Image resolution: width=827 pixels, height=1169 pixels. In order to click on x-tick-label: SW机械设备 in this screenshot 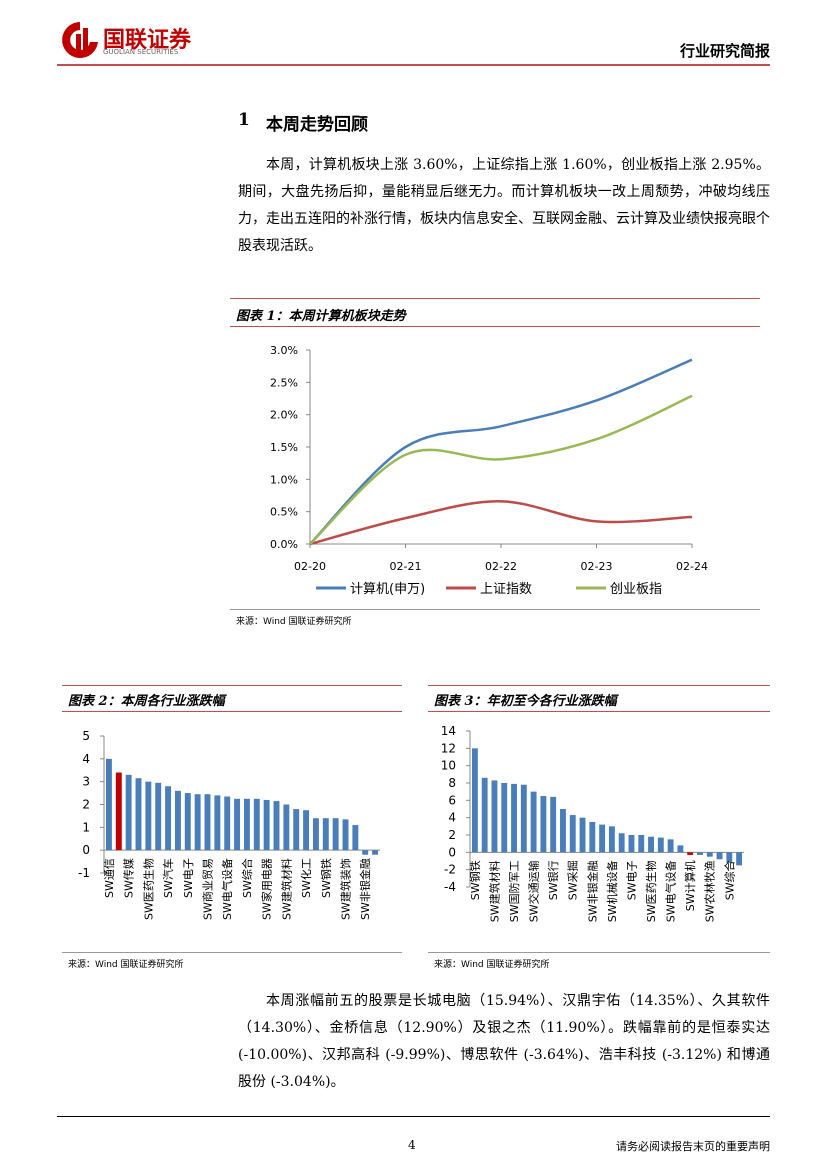, I will do `click(612, 891)`.